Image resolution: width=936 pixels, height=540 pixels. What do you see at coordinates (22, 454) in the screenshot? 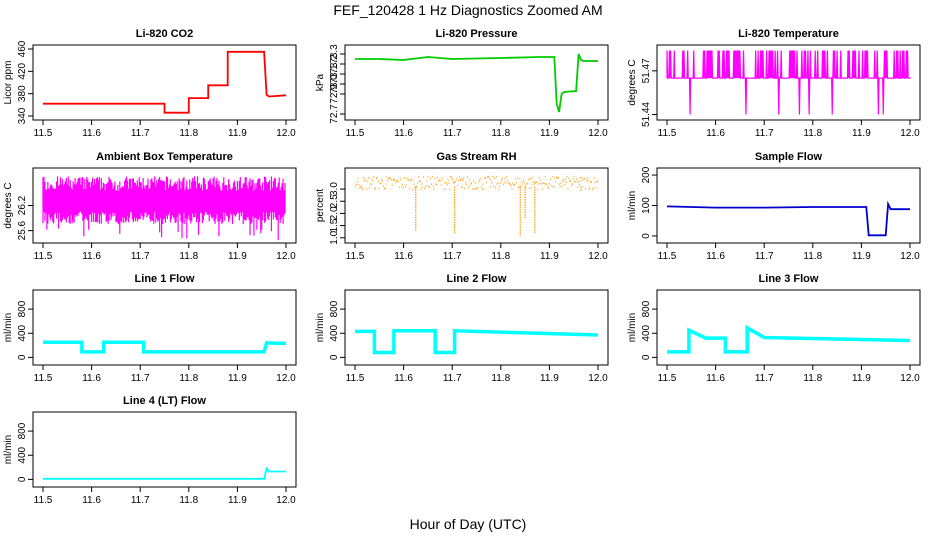
I see `y-tick-label: 400` at bounding box center [22, 454].